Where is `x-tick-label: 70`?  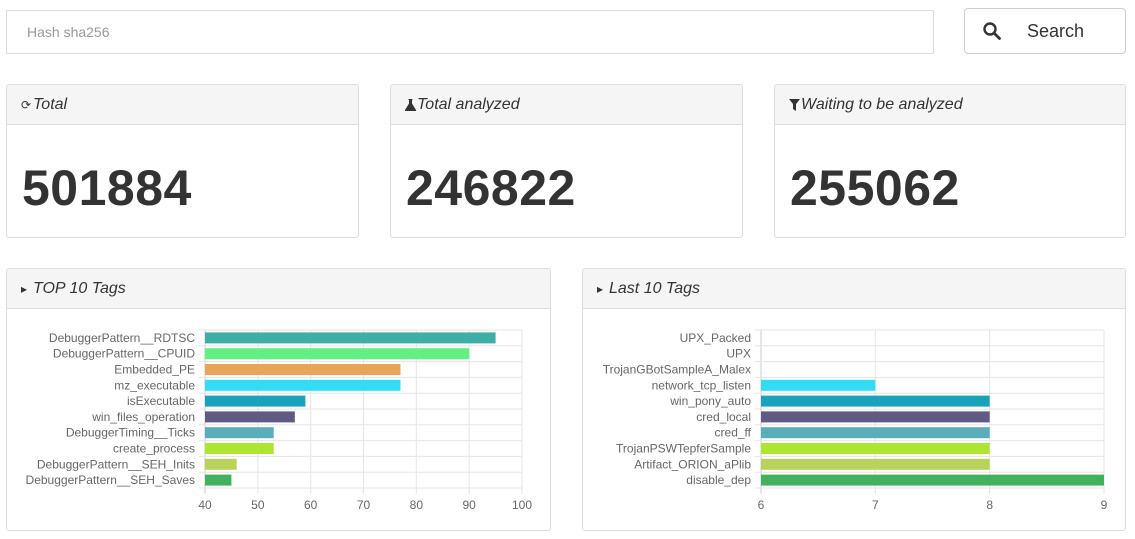
x-tick-label: 70 is located at coordinates (364, 505).